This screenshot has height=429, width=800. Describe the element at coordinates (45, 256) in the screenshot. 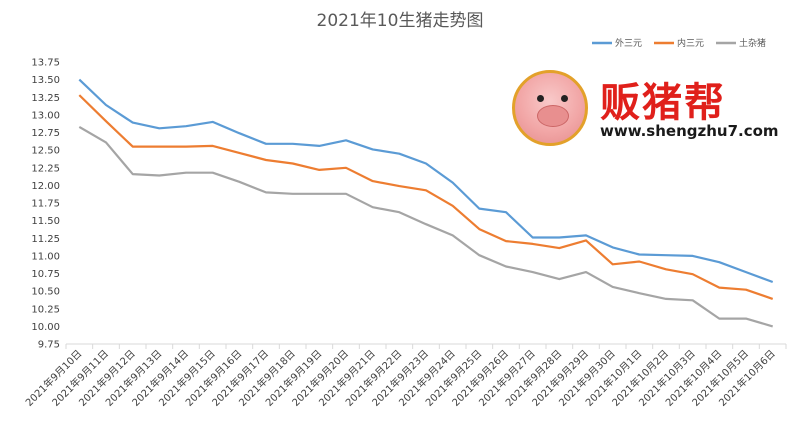

I see `y-tick-label: 11.00` at that location.